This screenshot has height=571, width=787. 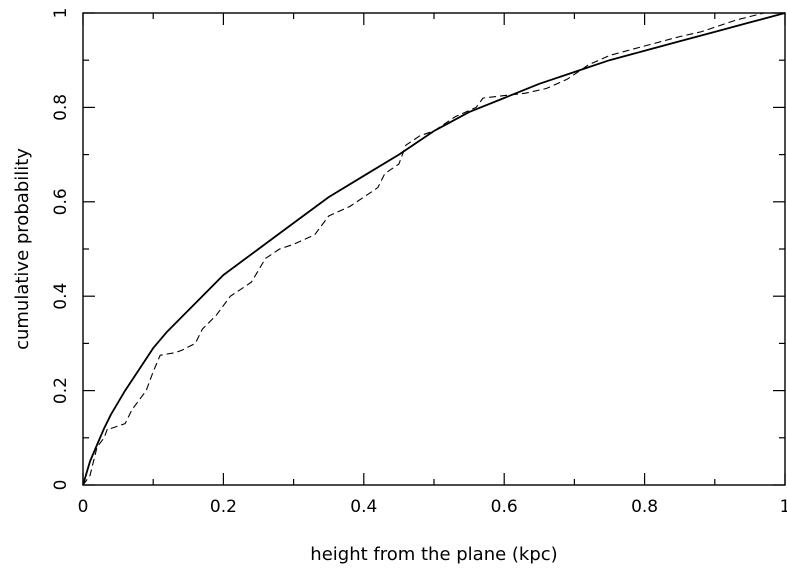 I want to click on x-tick-label: 0.2, so click(x=223, y=507).